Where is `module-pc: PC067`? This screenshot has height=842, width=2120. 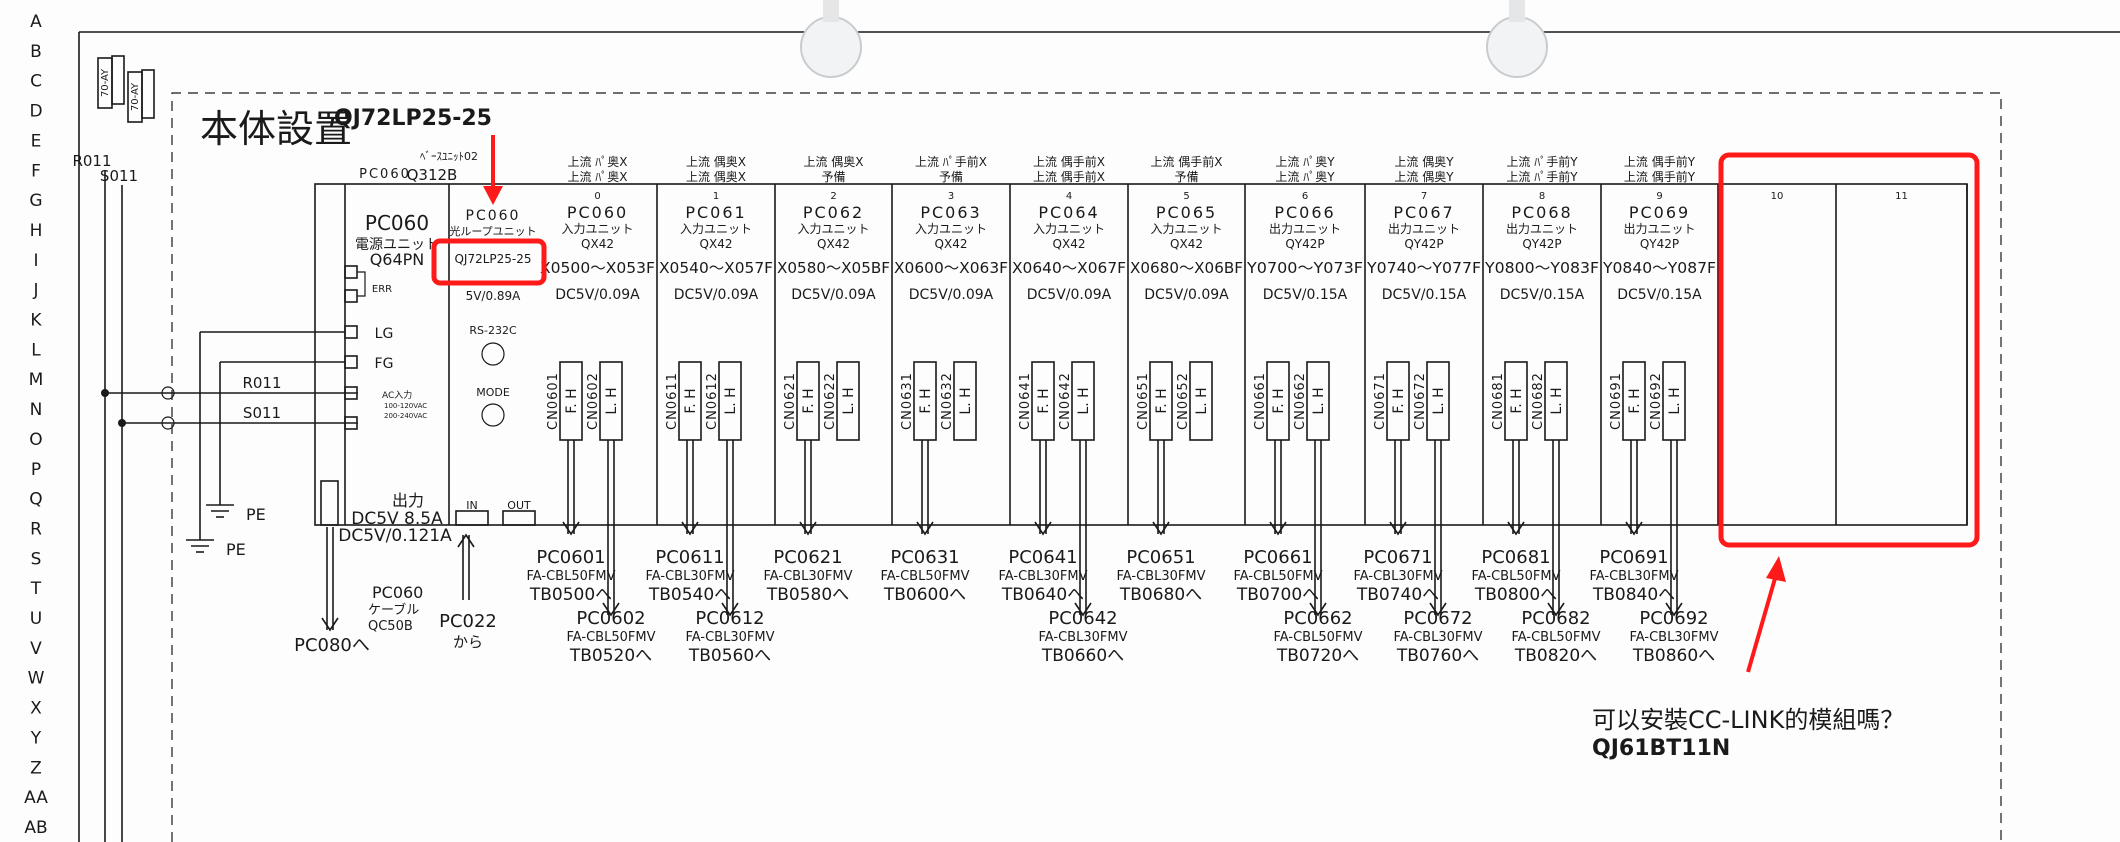
module-pc: PC067 is located at coordinates (1423, 212).